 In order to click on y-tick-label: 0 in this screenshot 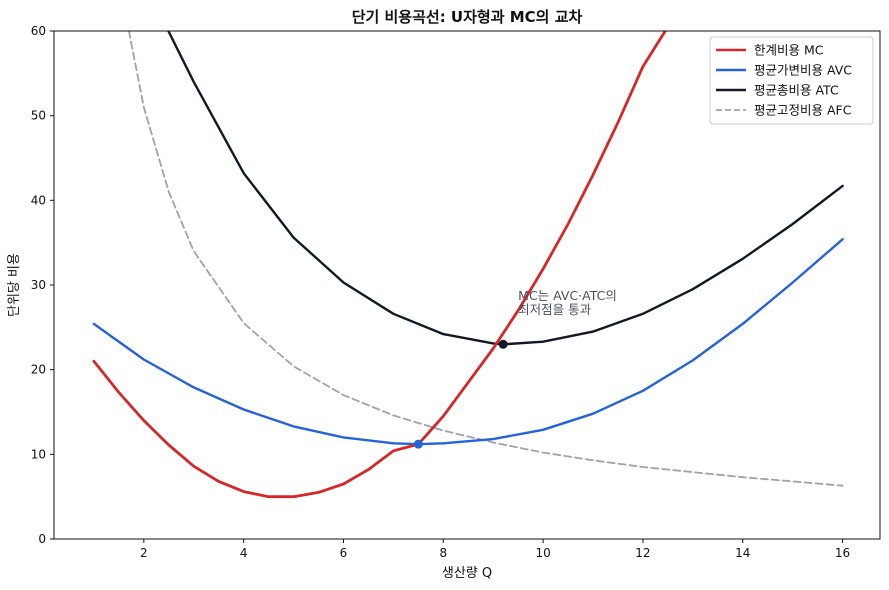, I will do `click(42, 539)`.